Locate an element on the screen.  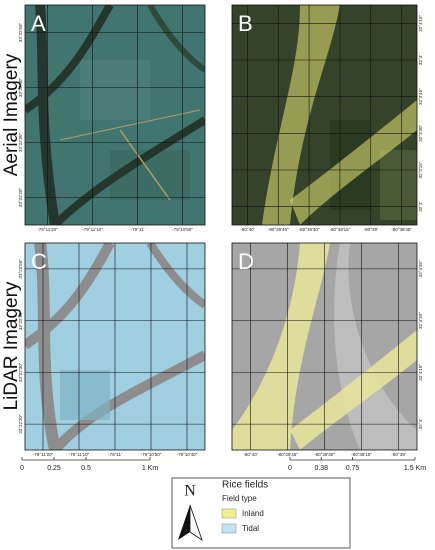
scale-label: 0.5 is located at coordinates (86, 468).